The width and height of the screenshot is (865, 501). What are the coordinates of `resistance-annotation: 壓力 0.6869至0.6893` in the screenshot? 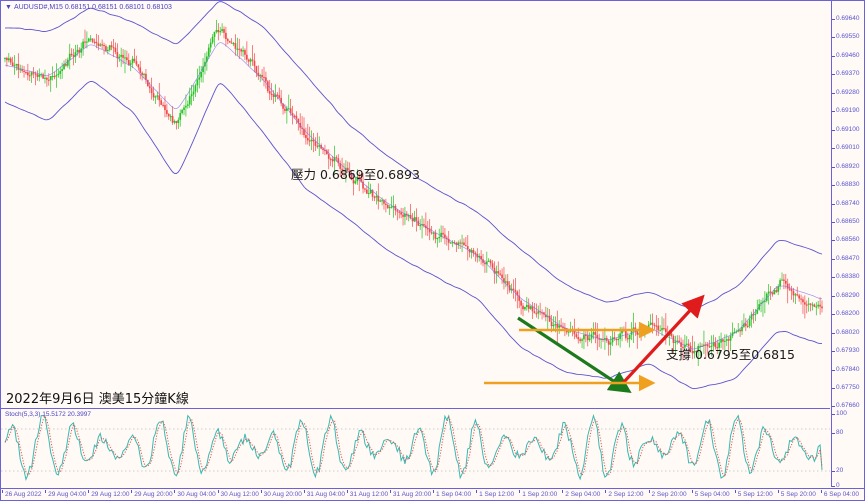 It's located at (355, 174).